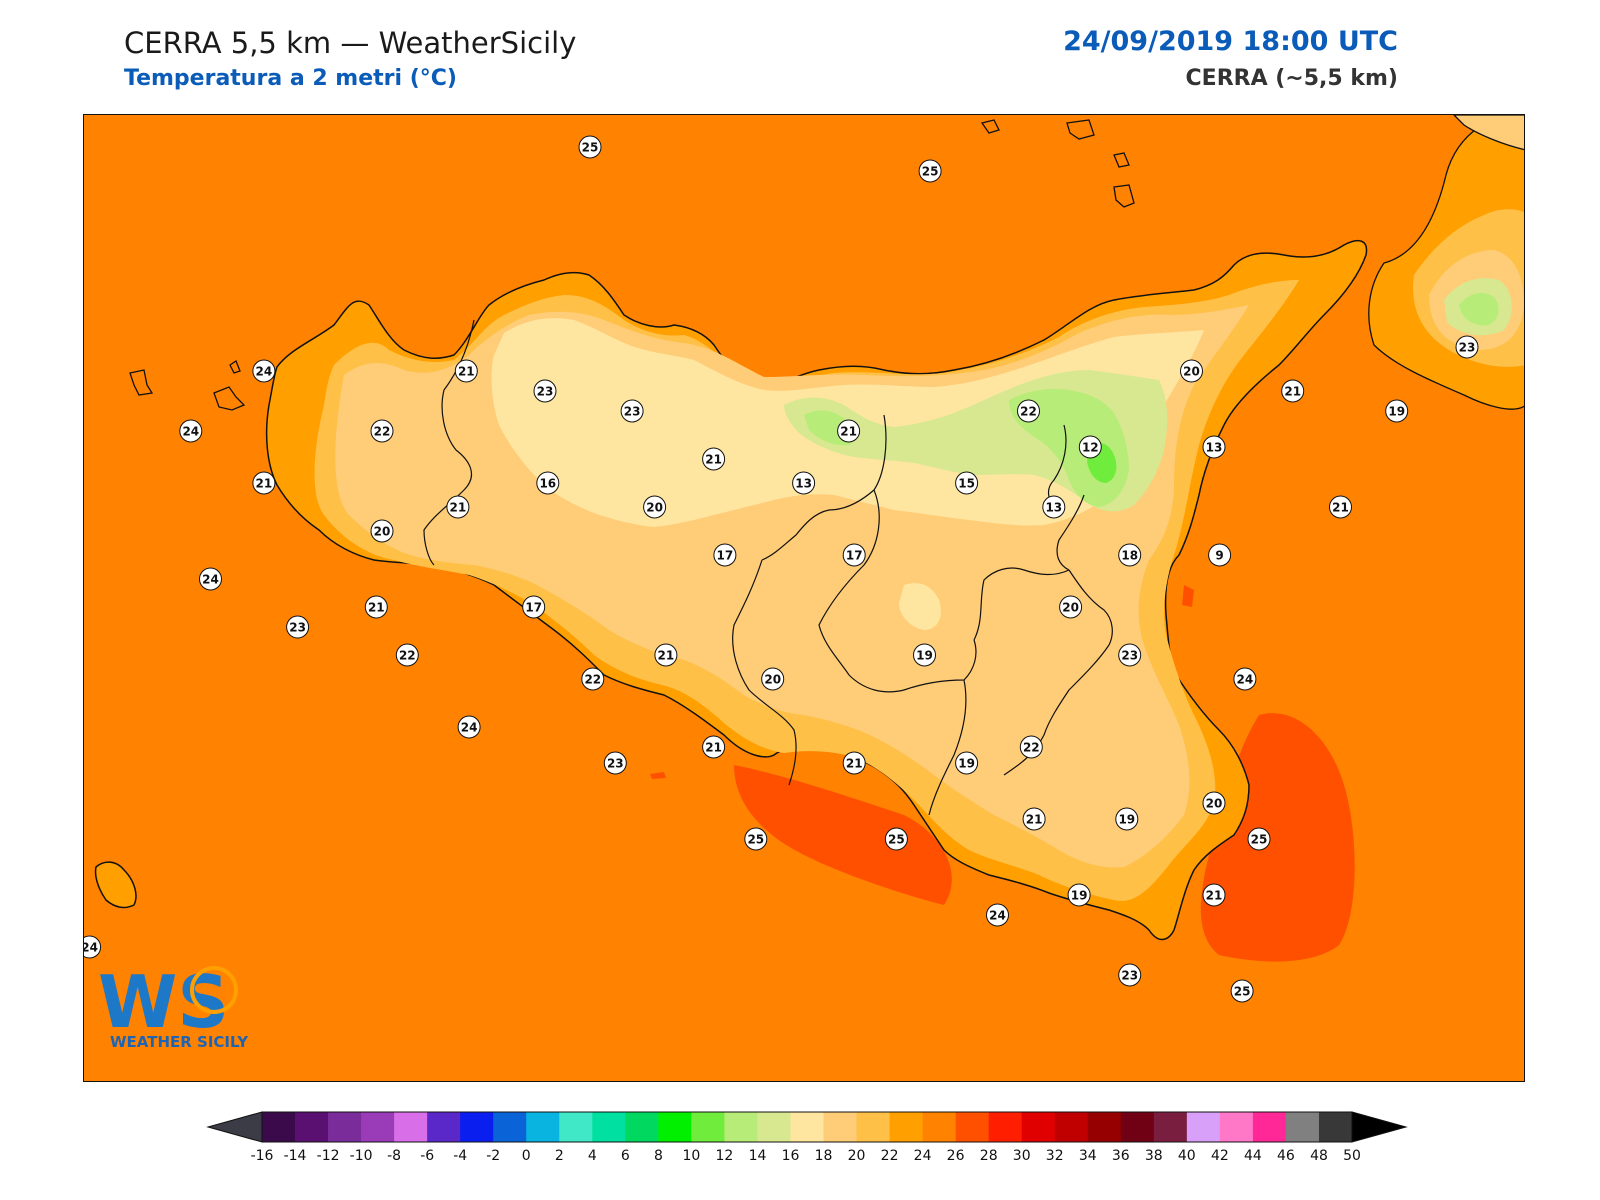 Image resolution: width=1600 pixels, height=1200 pixels. I want to click on colorbar-tick-label: 30, so click(1022, 1156).